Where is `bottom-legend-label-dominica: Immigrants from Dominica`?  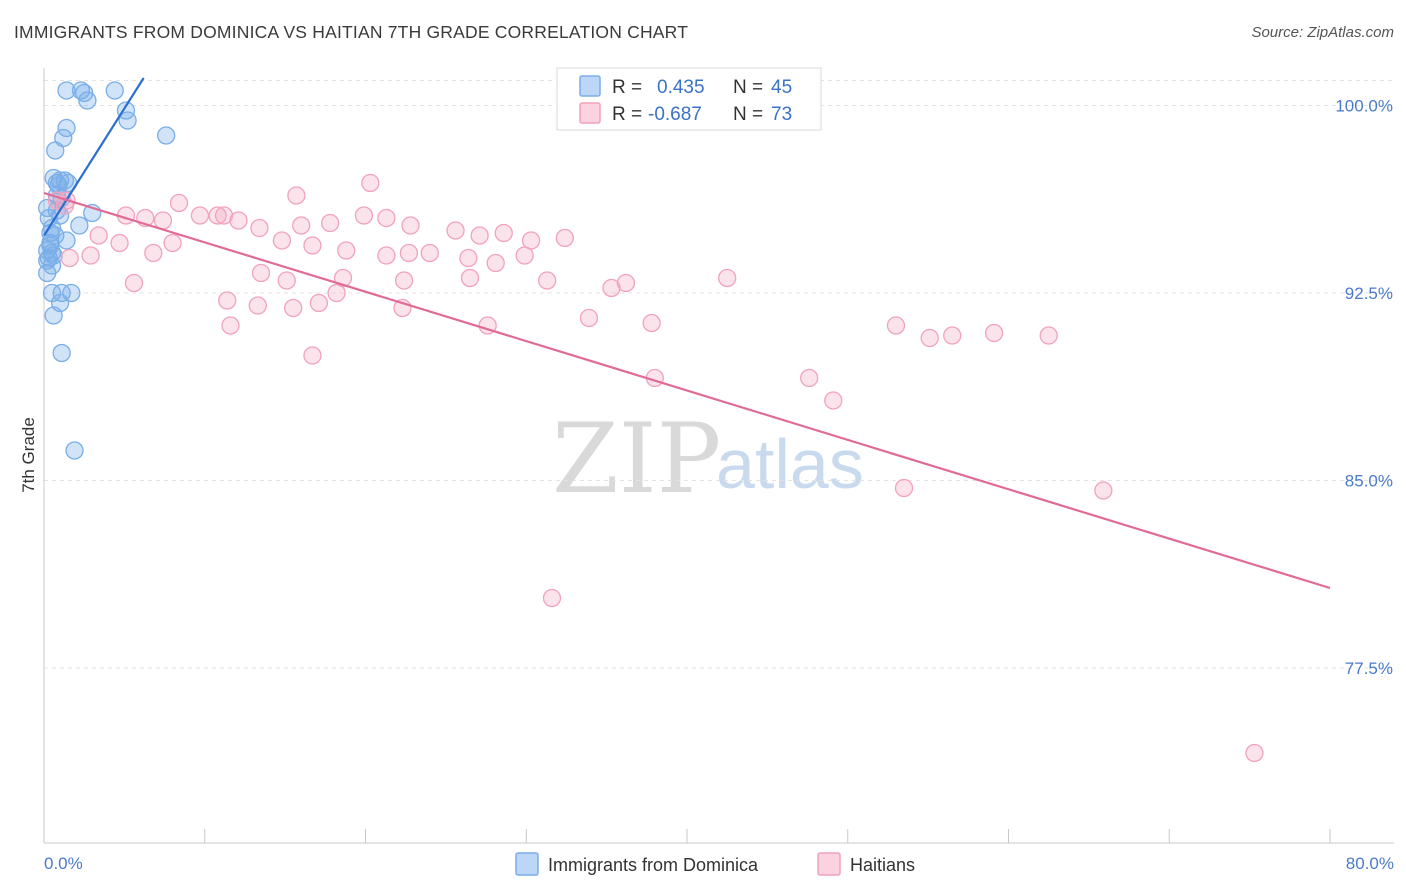 bottom-legend-label-dominica: Immigrants from Dominica is located at coordinates (653, 865).